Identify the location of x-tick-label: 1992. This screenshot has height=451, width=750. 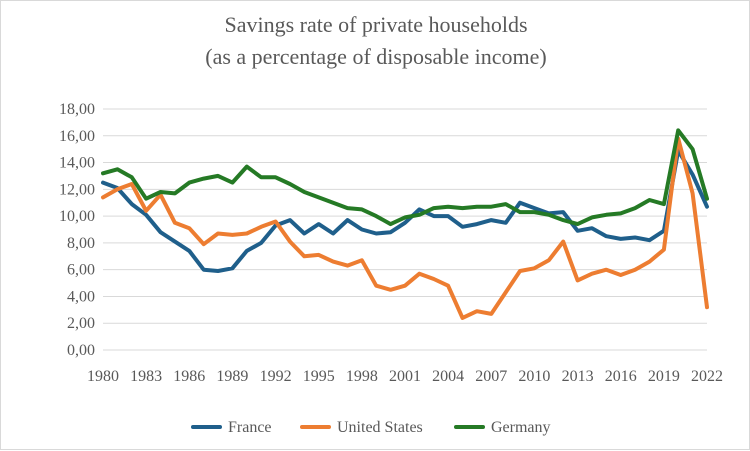
(276, 376).